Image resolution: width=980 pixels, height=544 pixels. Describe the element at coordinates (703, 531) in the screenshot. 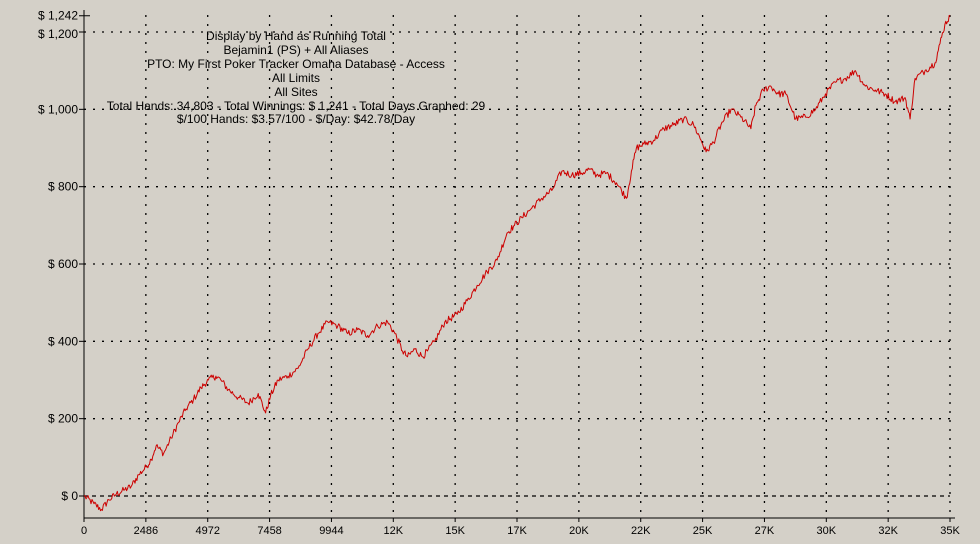

I see `x-tick-label-10: 25K` at that location.